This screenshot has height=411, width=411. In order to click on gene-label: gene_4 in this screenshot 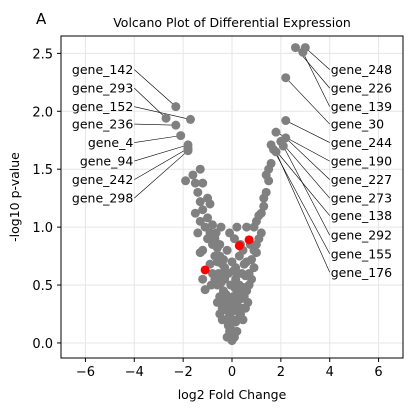, I will do `click(110, 142)`.